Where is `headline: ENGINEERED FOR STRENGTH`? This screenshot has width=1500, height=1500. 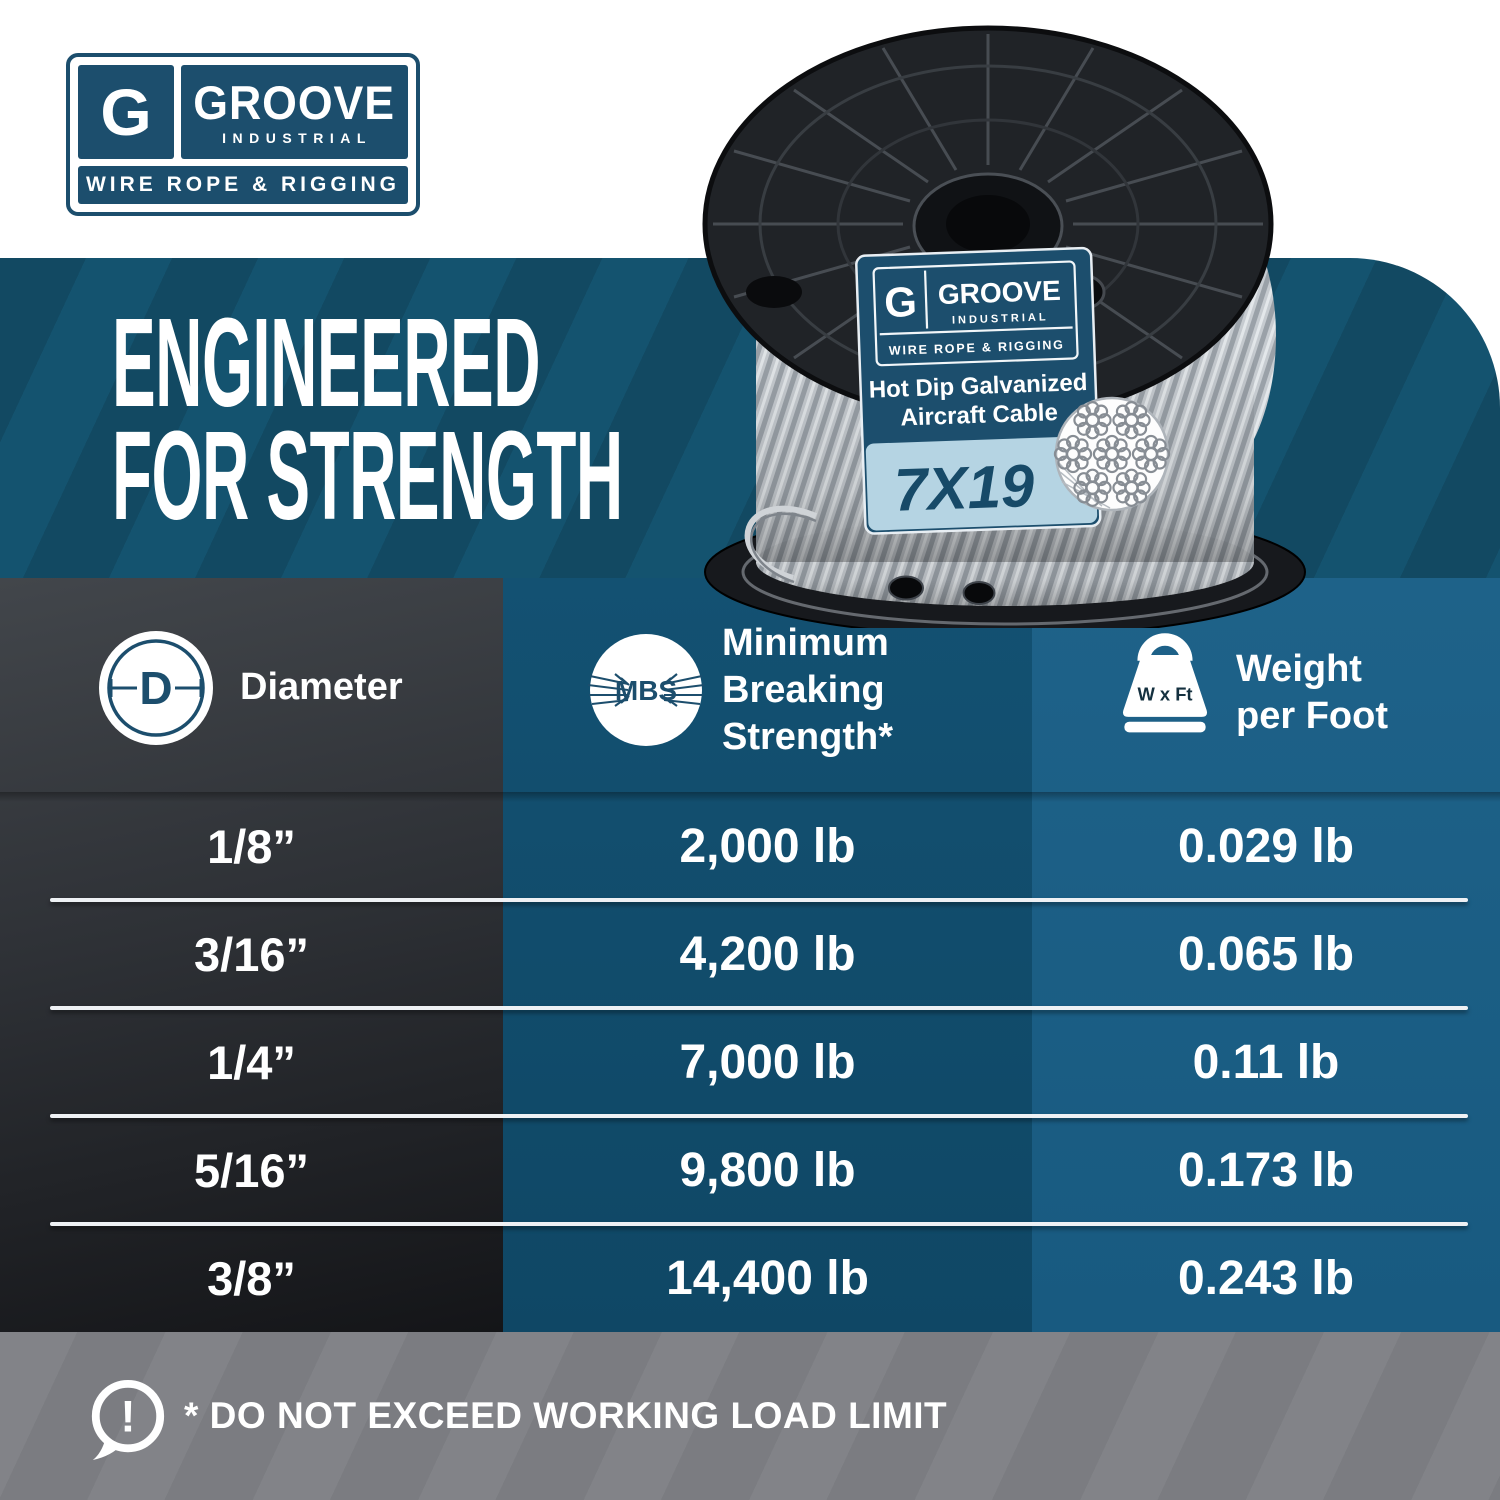 headline: ENGINEERED FOR STRENGTH is located at coordinates (367, 419).